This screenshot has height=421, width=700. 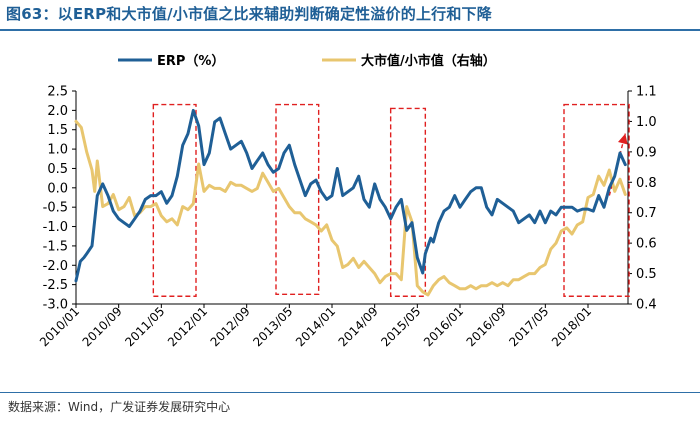 I want to click on left-tick-label: -0.5, so click(x=55, y=208).